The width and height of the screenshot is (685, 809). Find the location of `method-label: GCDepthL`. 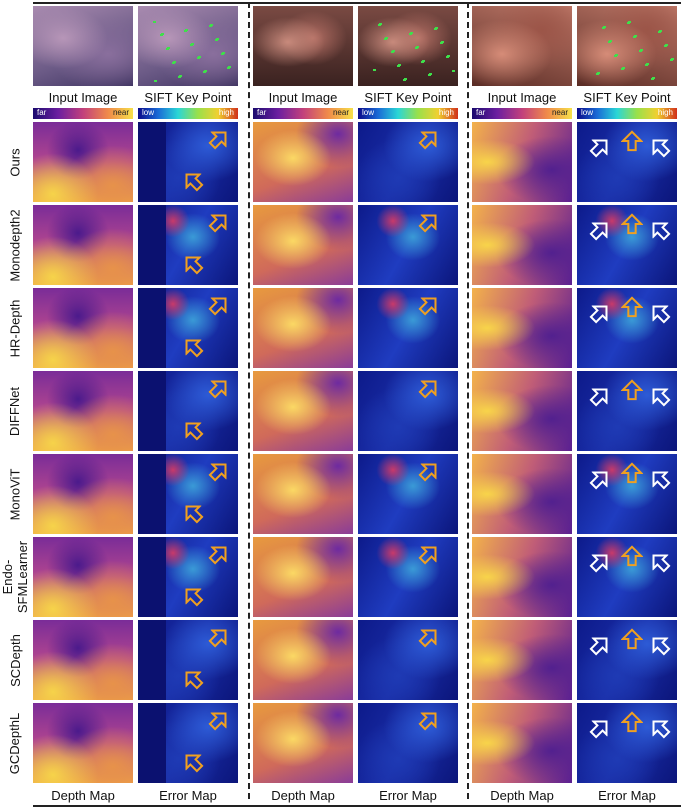

method-label: GCDepthL is located at coordinates (15, 743).